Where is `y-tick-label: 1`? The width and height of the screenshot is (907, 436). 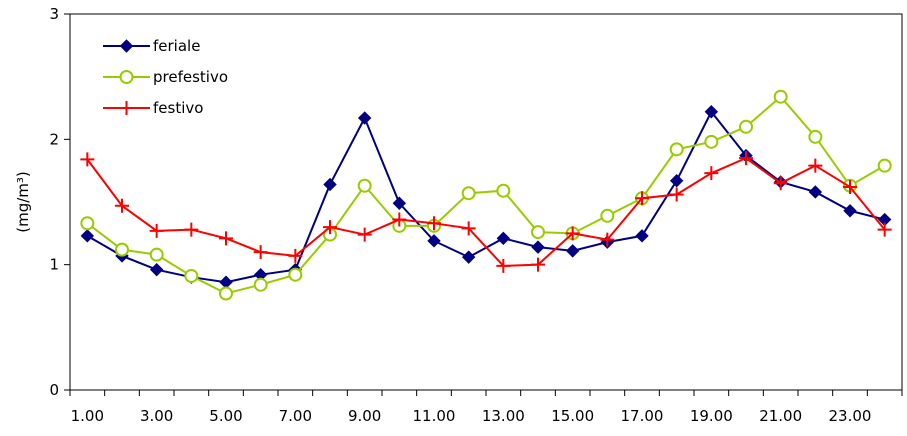
y-tick-label: 1 is located at coordinates (54, 265).